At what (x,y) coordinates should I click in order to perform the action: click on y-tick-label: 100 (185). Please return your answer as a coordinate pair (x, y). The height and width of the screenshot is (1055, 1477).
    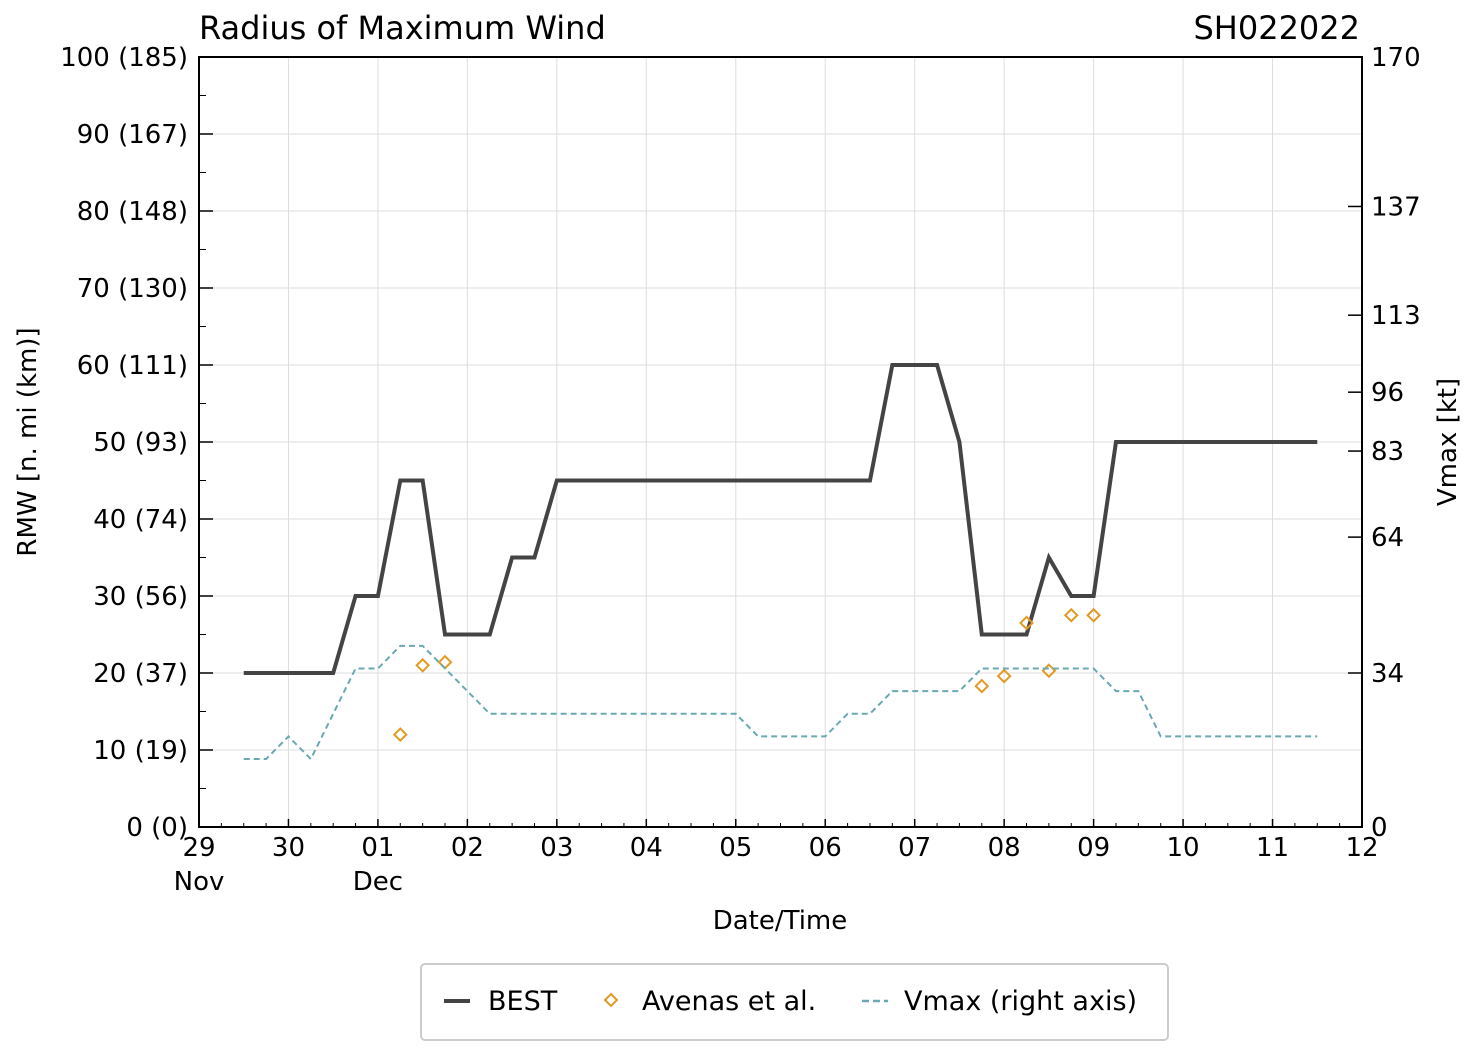
    Looking at the image, I should click on (124, 58).